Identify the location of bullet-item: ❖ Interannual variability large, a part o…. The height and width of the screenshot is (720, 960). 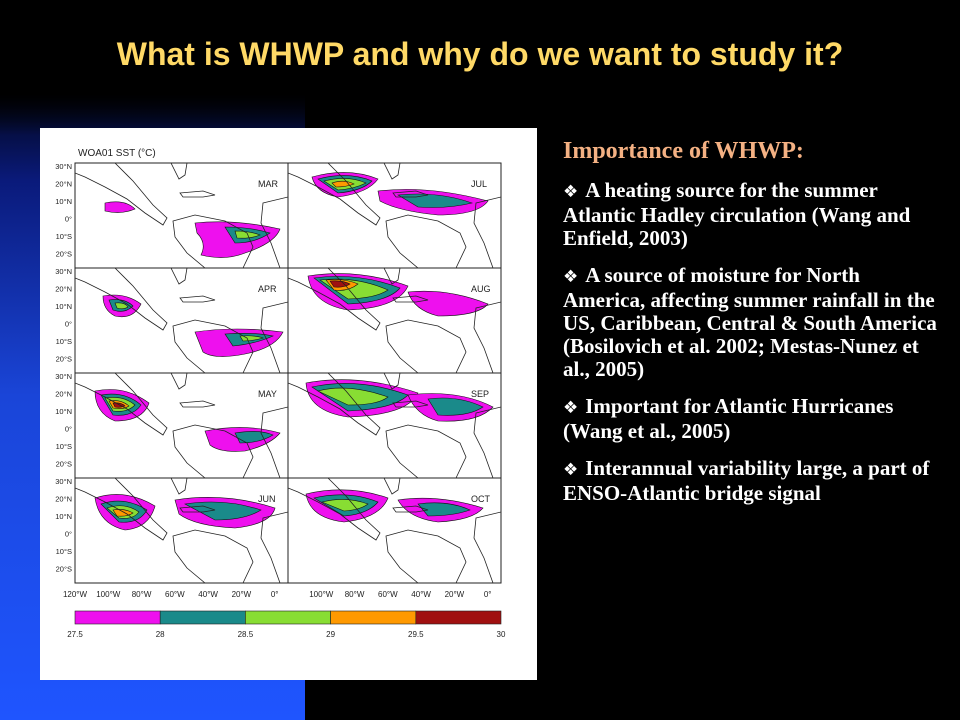
(753, 481).